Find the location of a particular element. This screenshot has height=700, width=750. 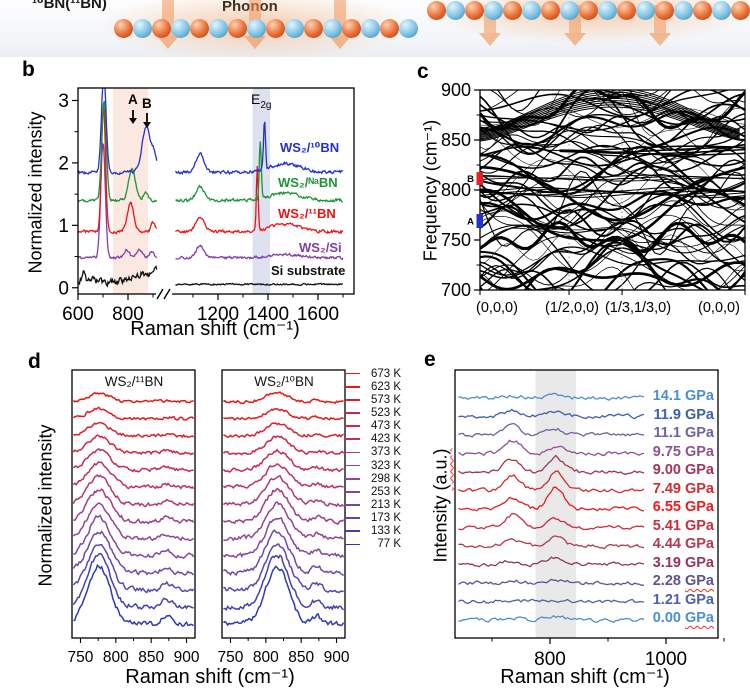

x-tick-label: 1400 is located at coordinates (268, 314).